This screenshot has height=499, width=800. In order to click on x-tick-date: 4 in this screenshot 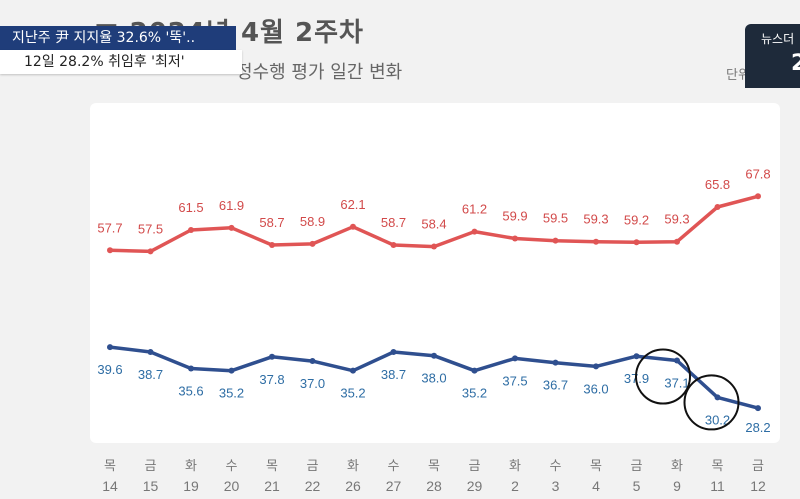, I will do `click(596, 486)`.